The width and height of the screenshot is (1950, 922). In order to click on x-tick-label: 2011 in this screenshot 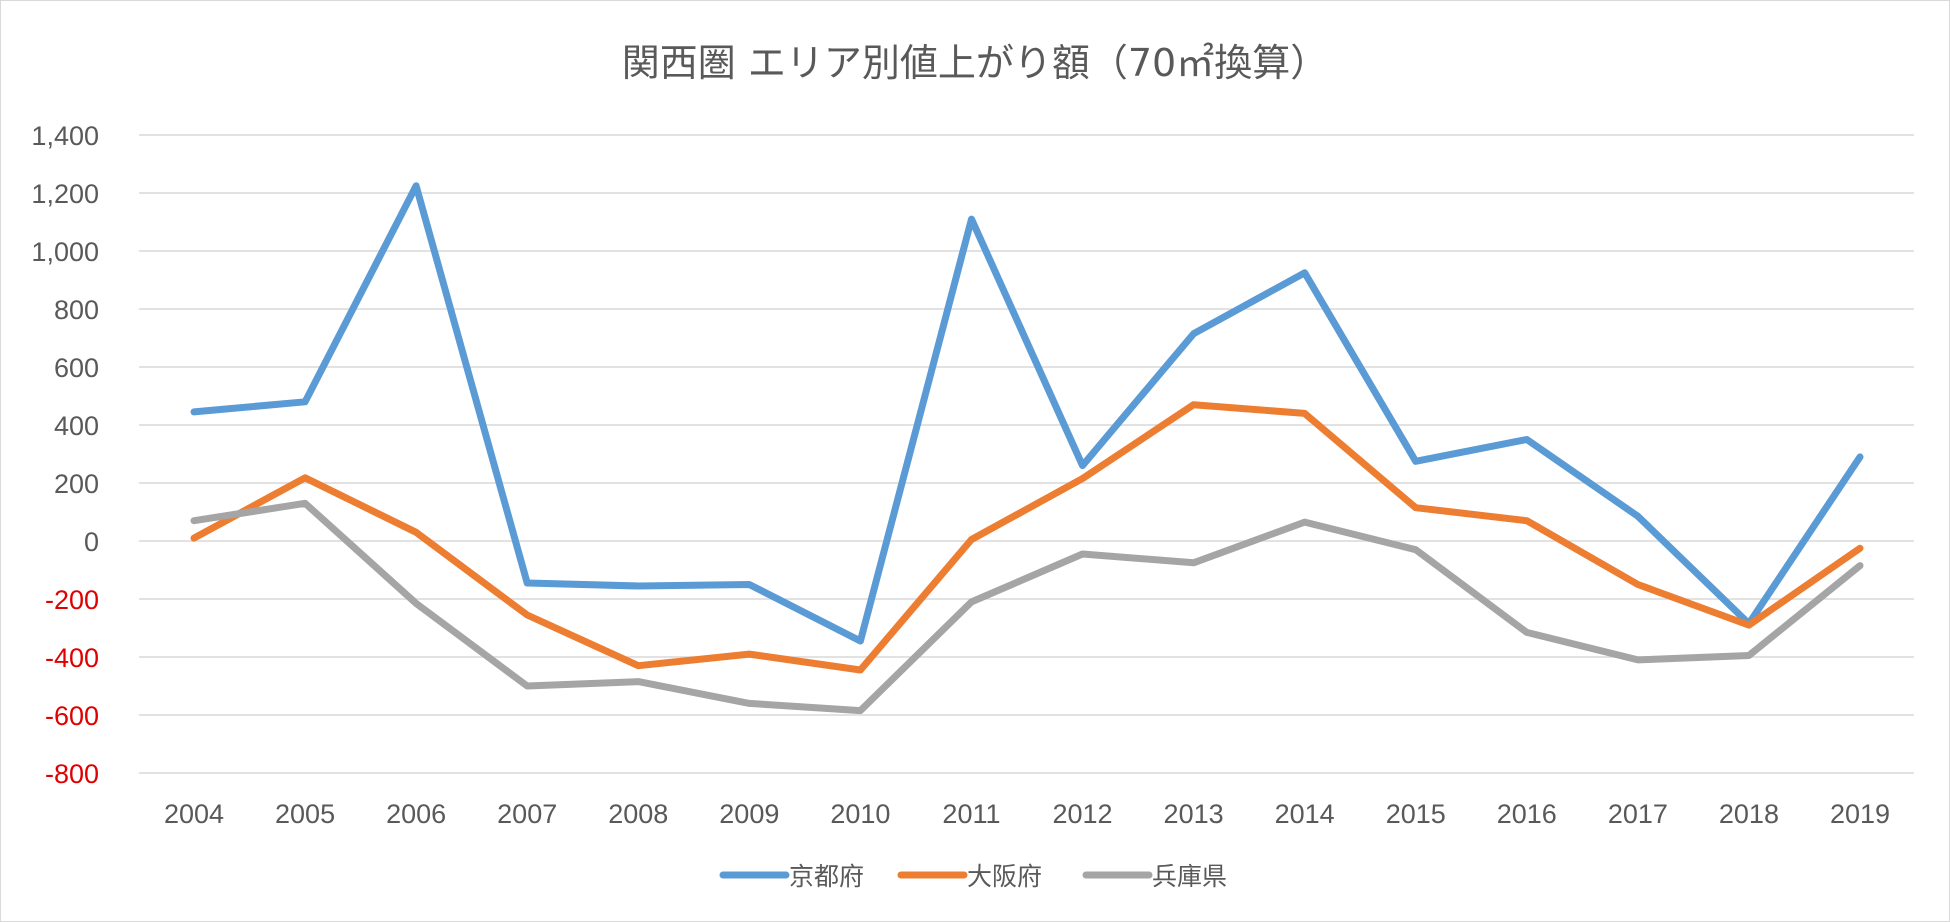, I will do `click(971, 814)`.